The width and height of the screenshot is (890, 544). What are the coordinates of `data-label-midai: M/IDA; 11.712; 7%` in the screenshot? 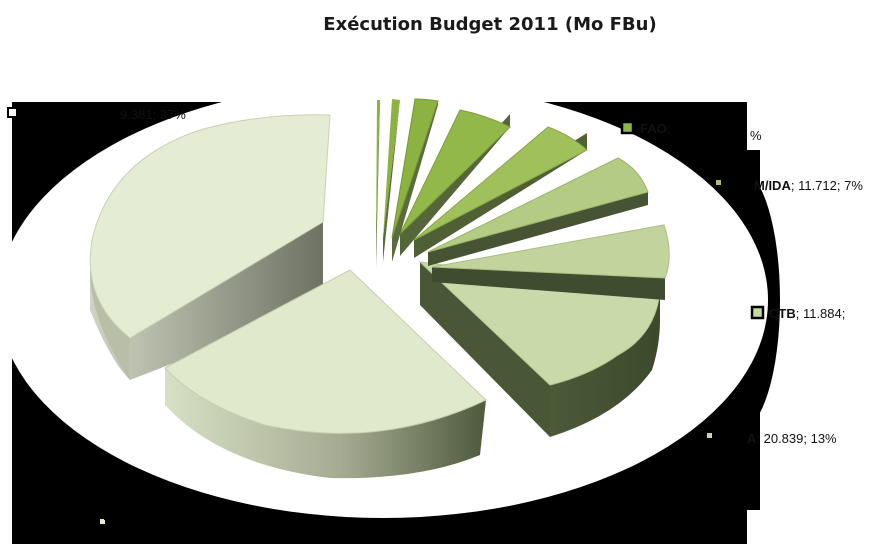 It's located at (789, 185).